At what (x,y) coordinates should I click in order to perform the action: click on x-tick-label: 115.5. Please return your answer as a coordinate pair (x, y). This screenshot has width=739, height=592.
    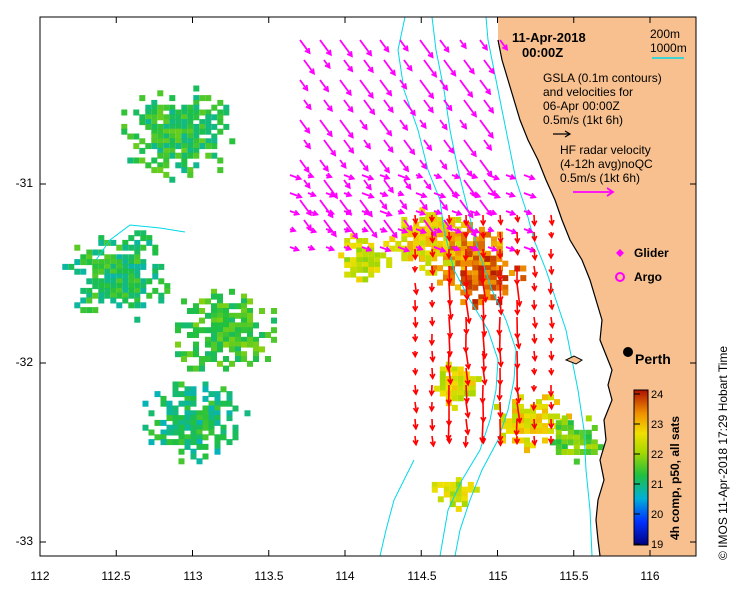
    Looking at the image, I should click on (573, 576).